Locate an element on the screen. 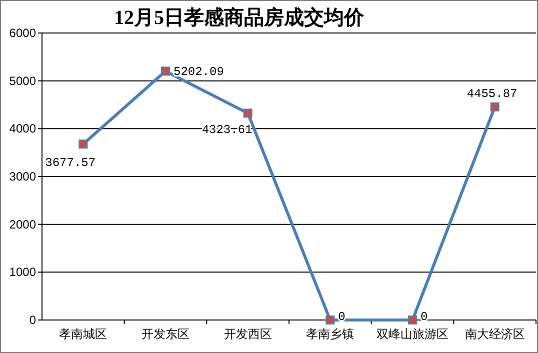 The image size is (538, 353). y-tick-label: 3000 is located at coordinates (22, 177).